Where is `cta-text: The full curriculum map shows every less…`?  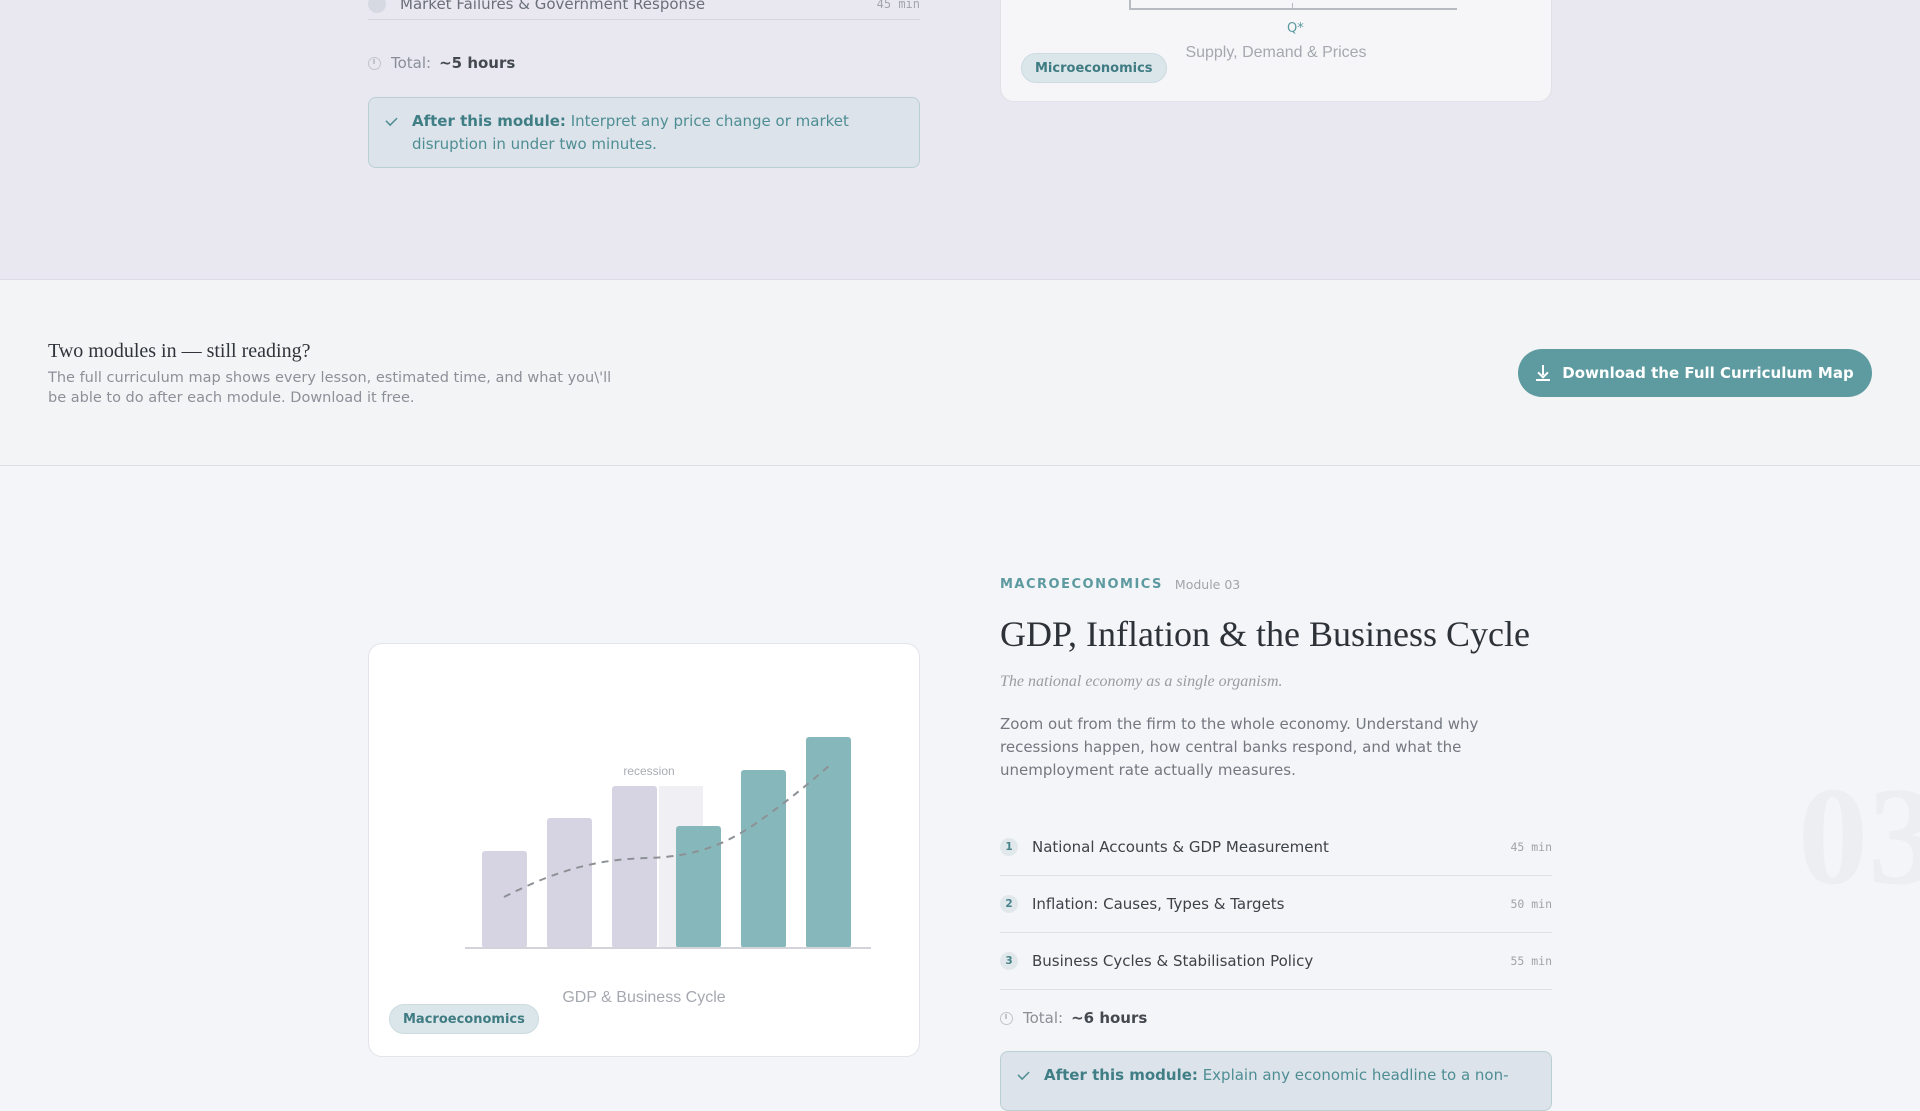 cta-text: The full curriculum map shows every less… is located at coordinates (330, 388).